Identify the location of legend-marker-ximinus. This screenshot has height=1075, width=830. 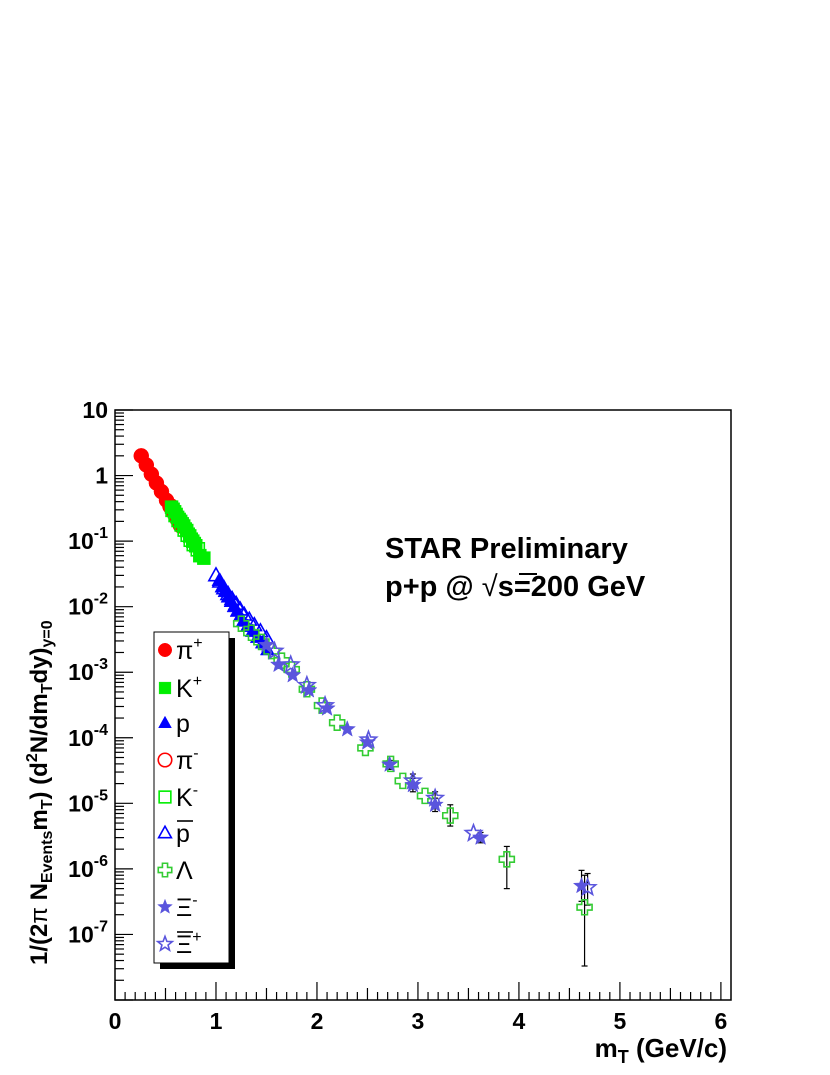
(165, 906).